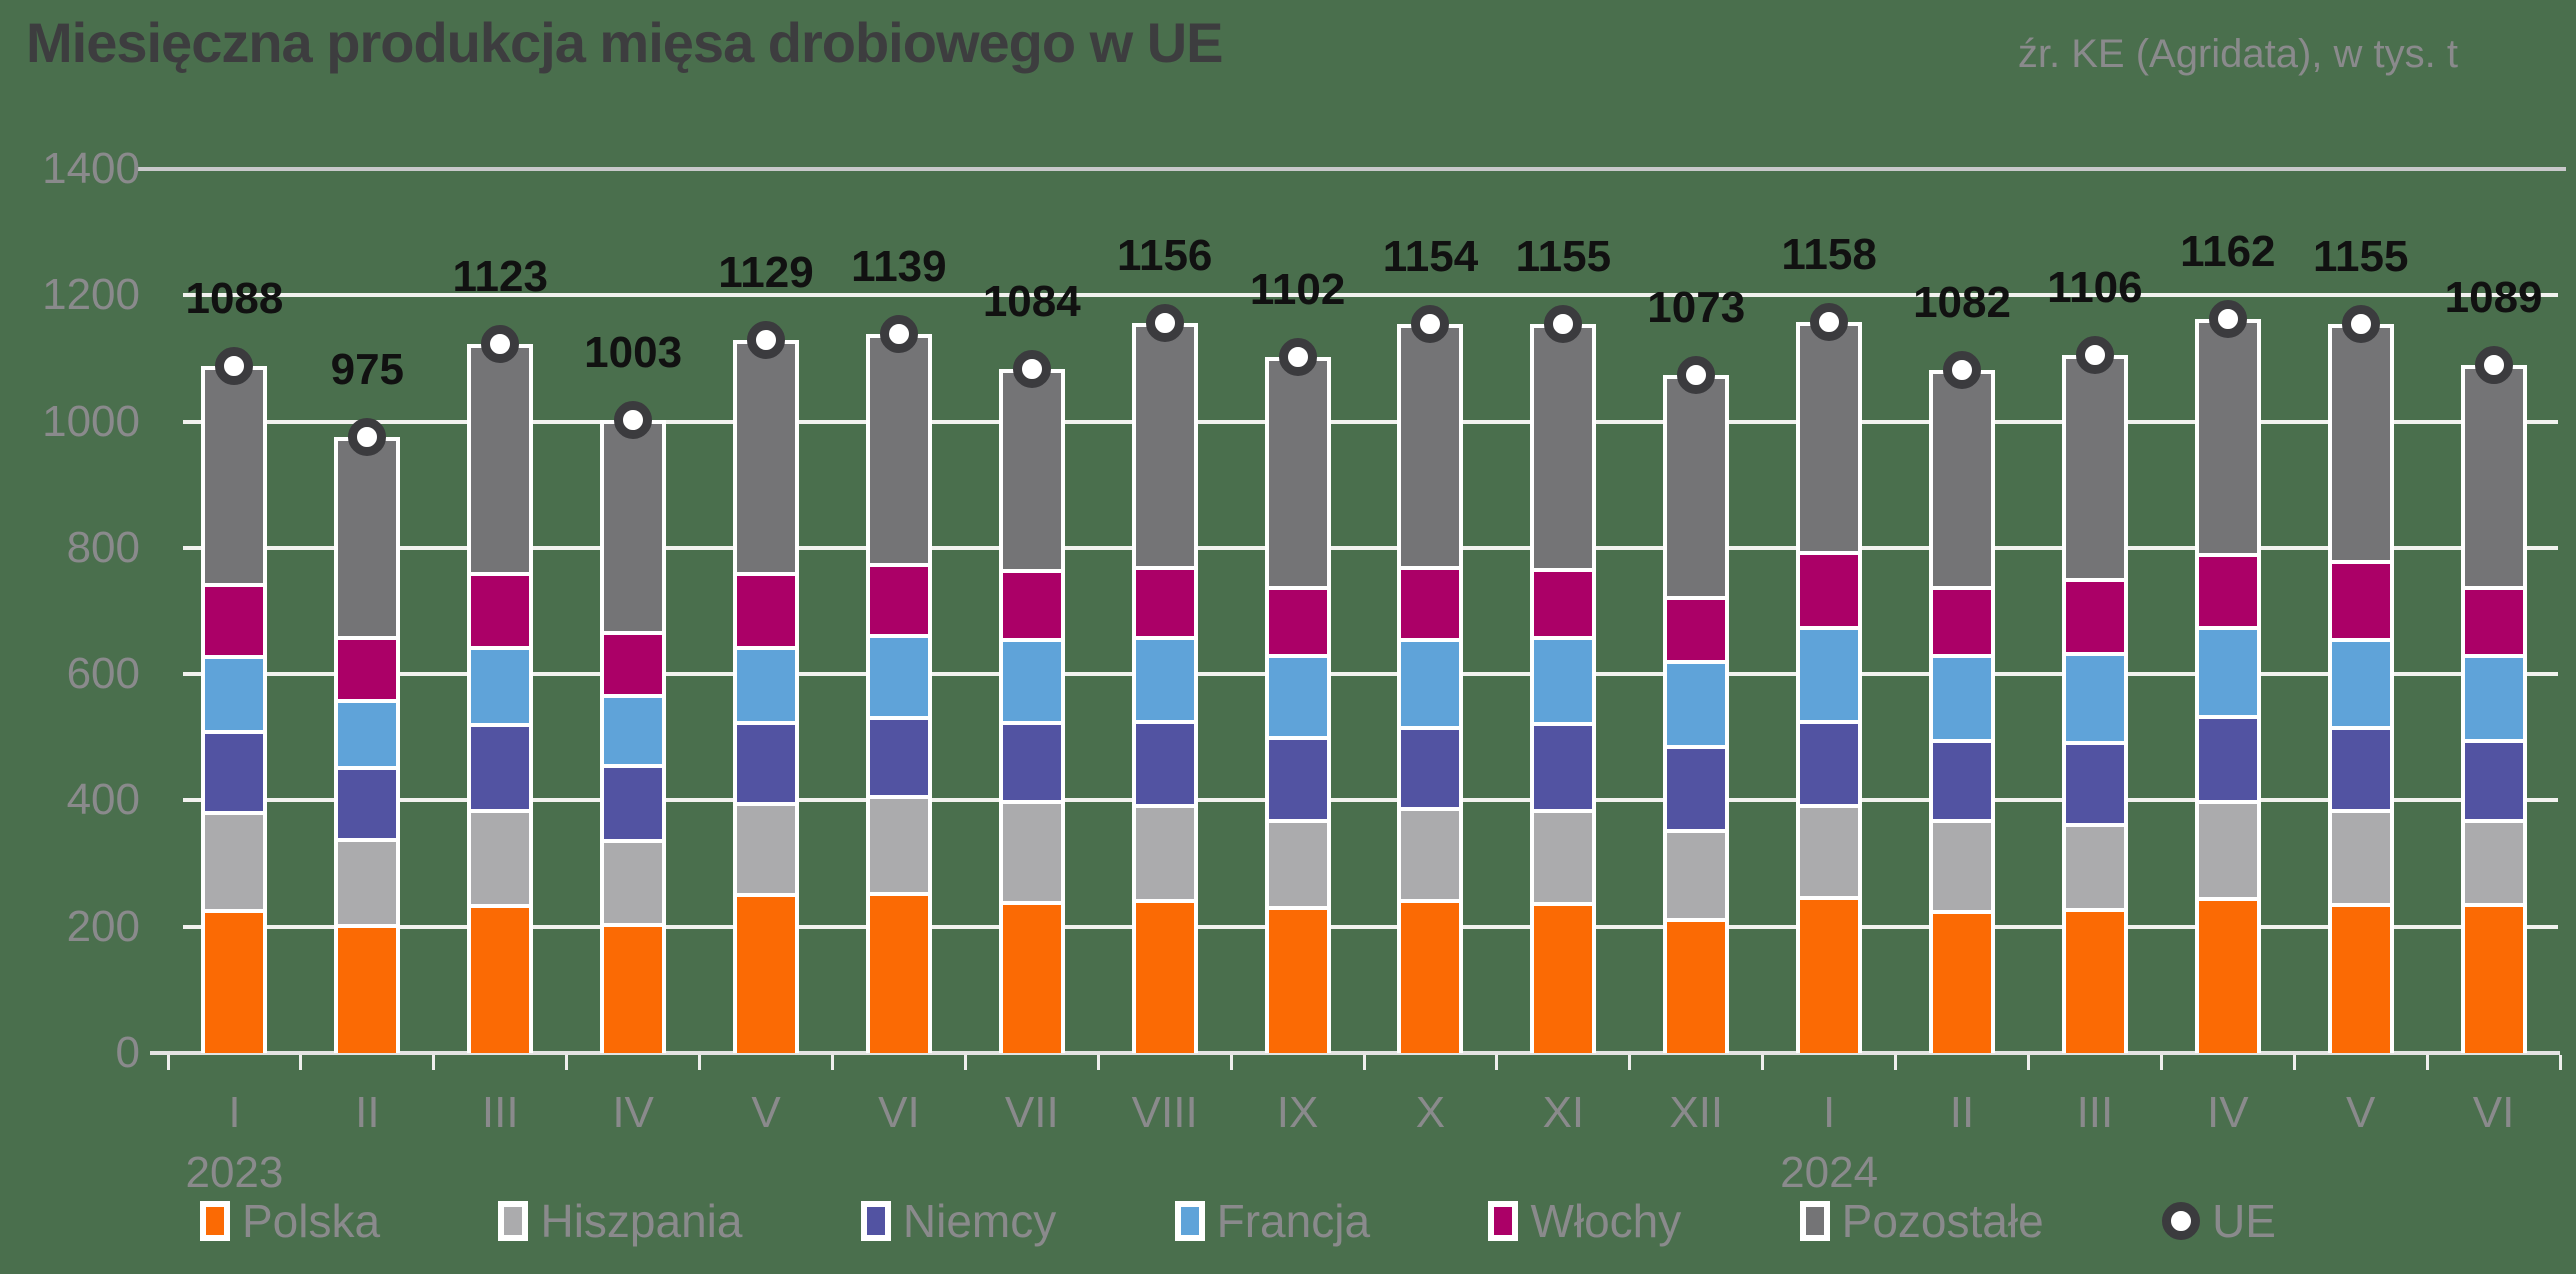 The height and width of the screenshot is (1274, 2576). Describe the element at coordinates (1829, 1112) in the screenshot. I see `month-label-13: I` at that location.